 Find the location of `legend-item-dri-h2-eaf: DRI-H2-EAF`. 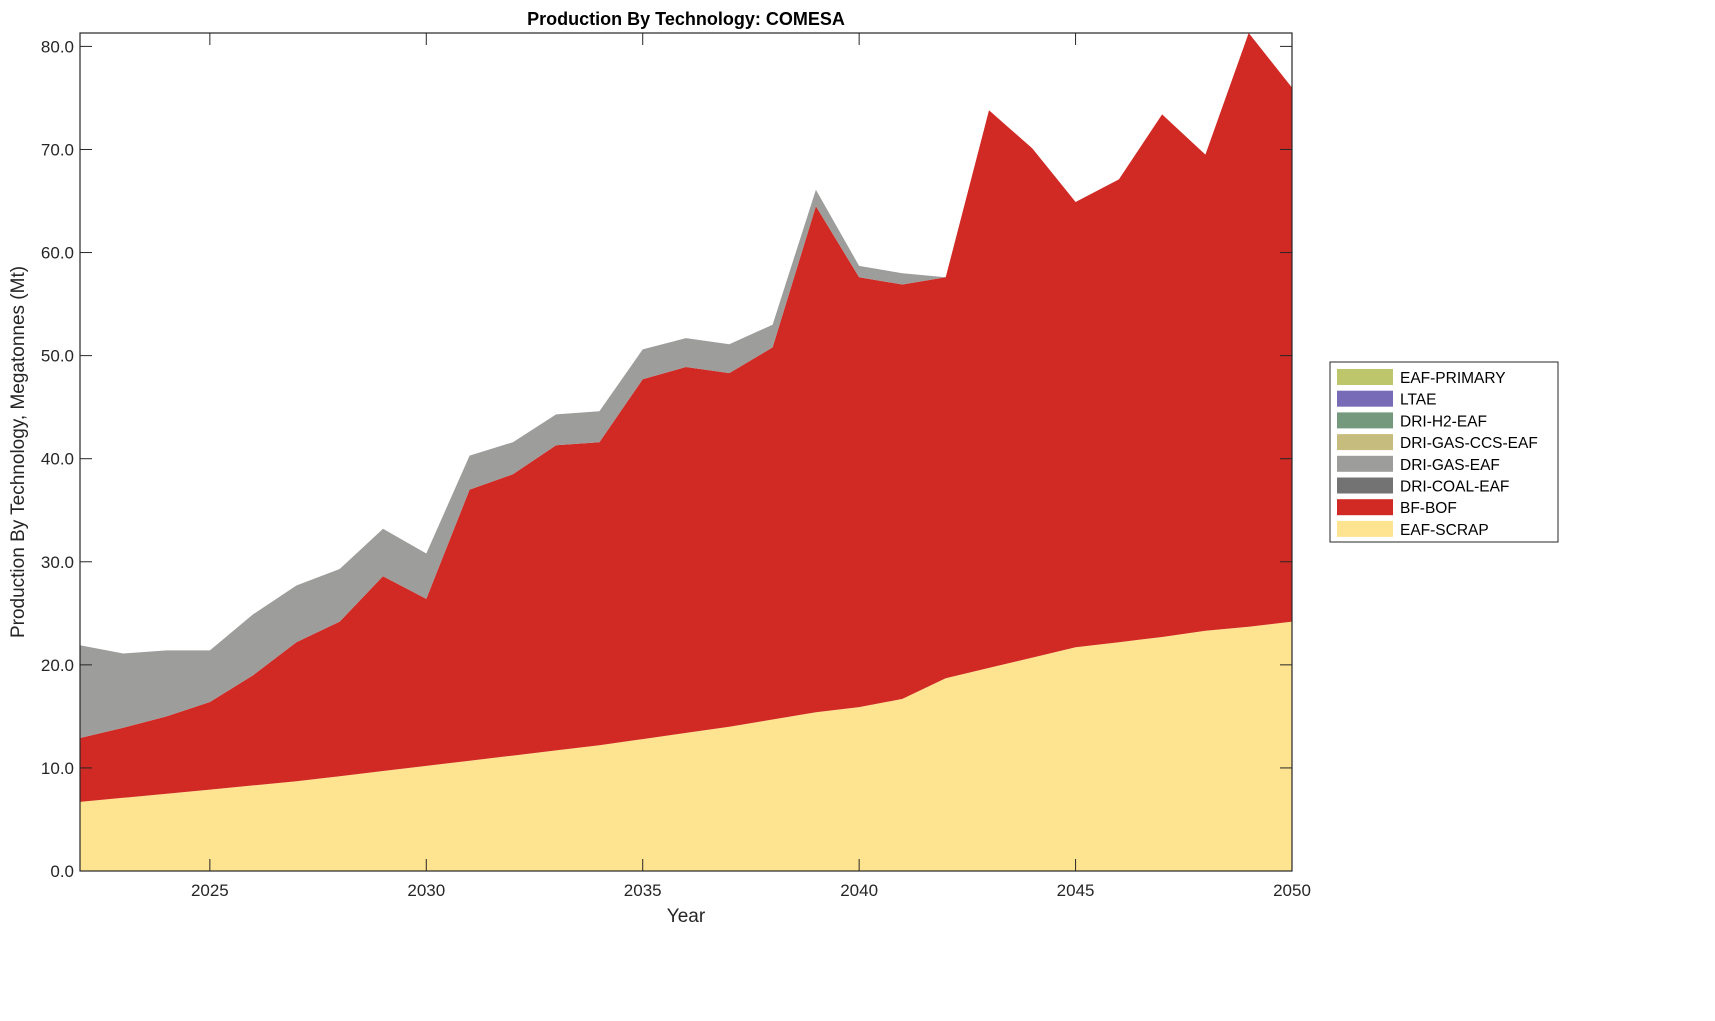

legend-item-dri-h2-eaf: DRI-H2-EAF is located at coordinates (1412, 421).